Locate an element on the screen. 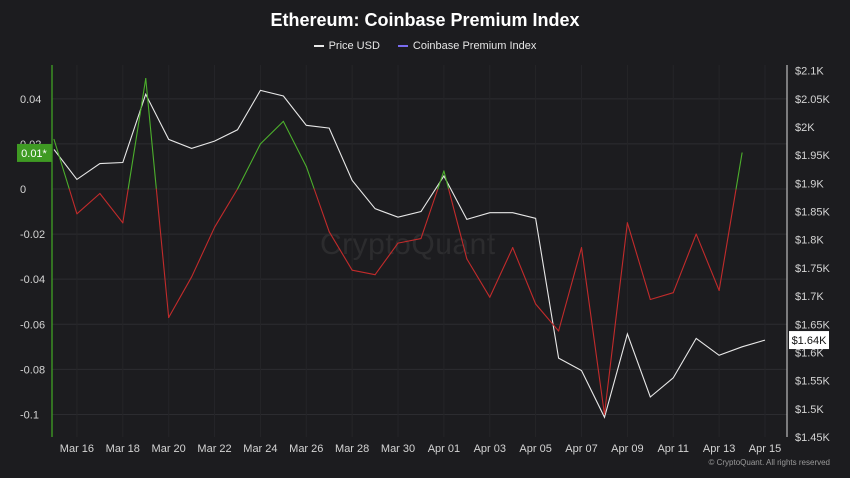 The width and height of the screenshot is (850, 478). x-tick-label: Apr 01 is located at coordinates (444, 449).